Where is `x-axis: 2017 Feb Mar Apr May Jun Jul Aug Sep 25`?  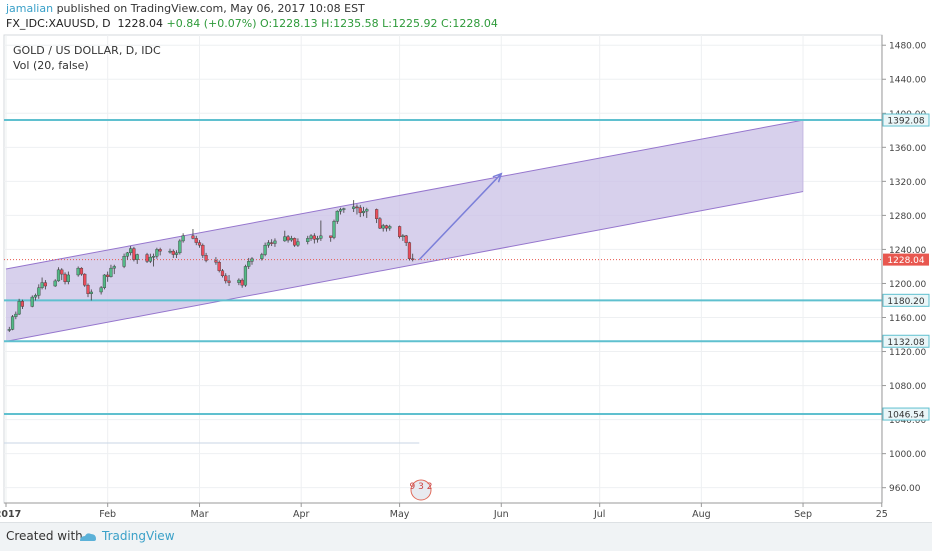
x-axis: 2017 Feb Mar Apr May Jun Jul Aug Sep 25 is located at coordinates (444, 511).